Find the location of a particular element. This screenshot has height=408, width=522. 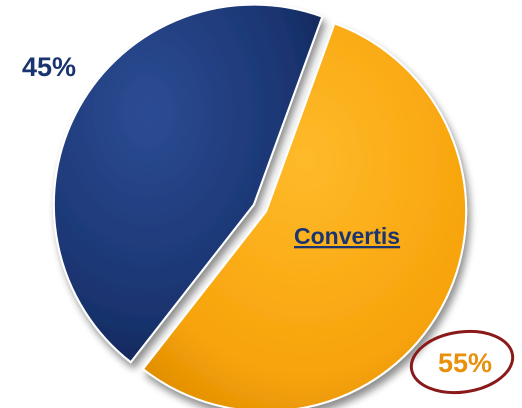

callout-ring is located at coordinates (462, 362).